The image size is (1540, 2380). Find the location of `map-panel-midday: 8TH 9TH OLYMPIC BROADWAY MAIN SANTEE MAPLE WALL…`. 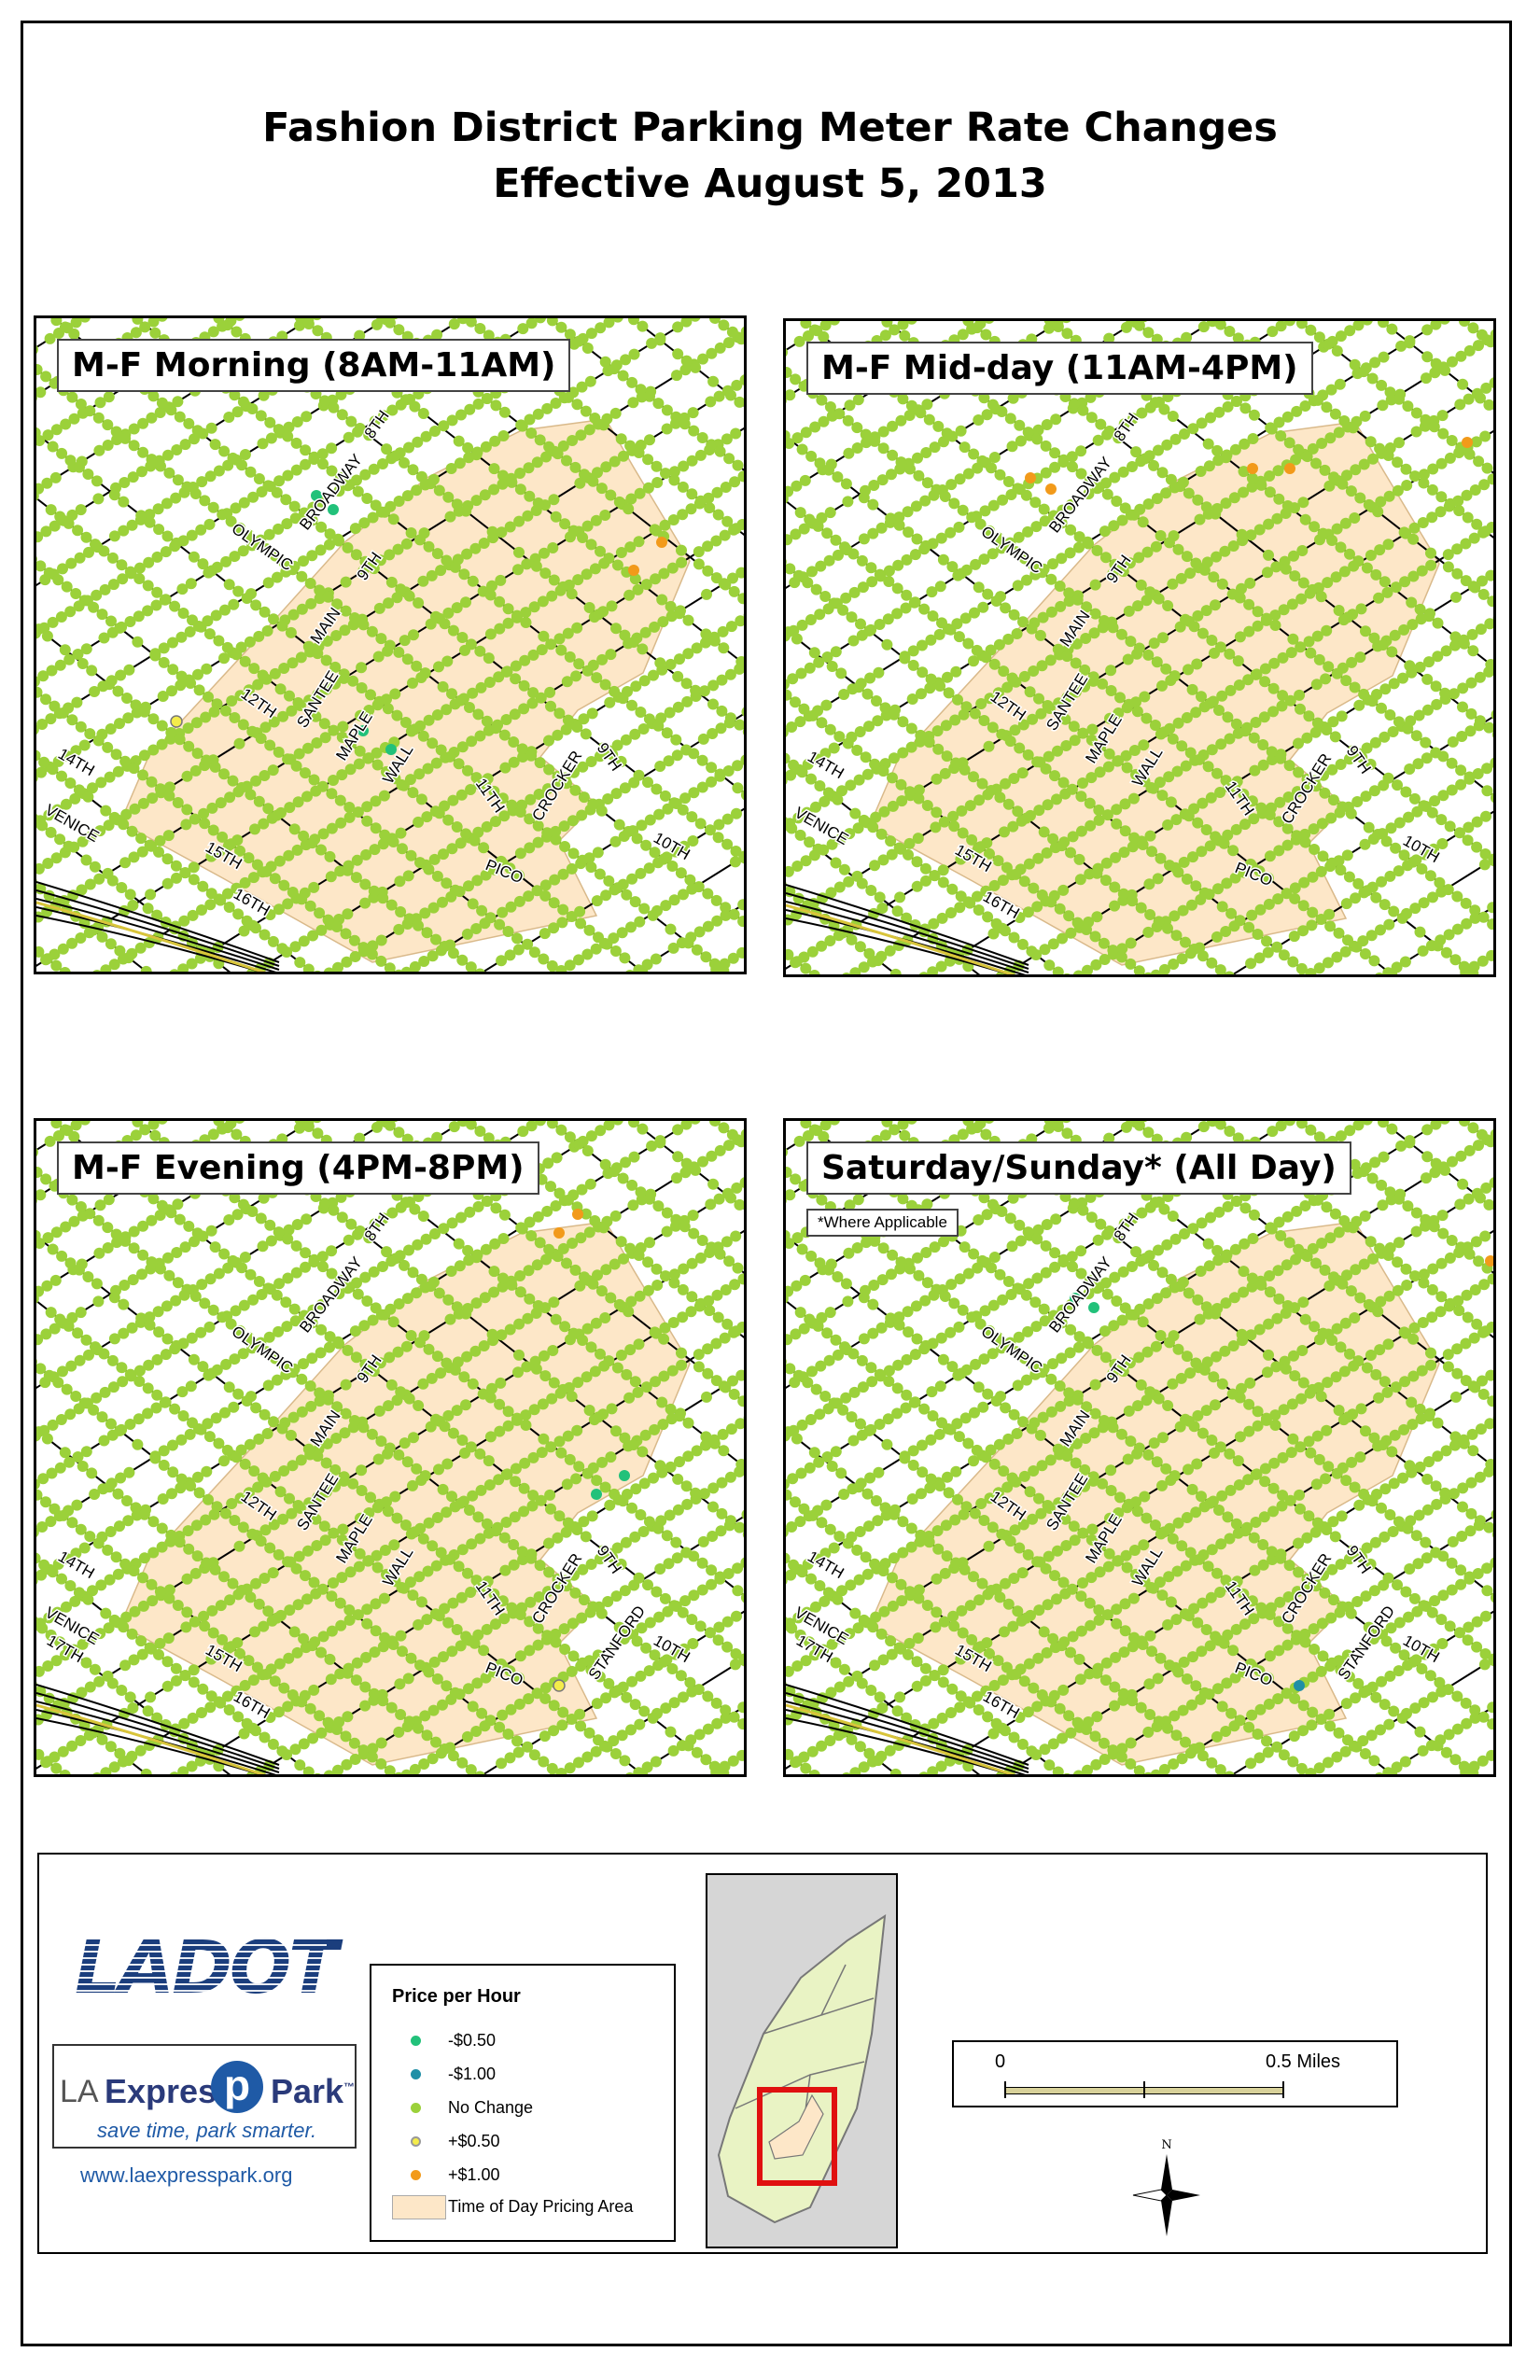

map-panel-midday: 8TH 9TH OLYMPIC BROADWAY MAIN SANTEE MAPLE WALL… is located at coordinates (1139, 647).